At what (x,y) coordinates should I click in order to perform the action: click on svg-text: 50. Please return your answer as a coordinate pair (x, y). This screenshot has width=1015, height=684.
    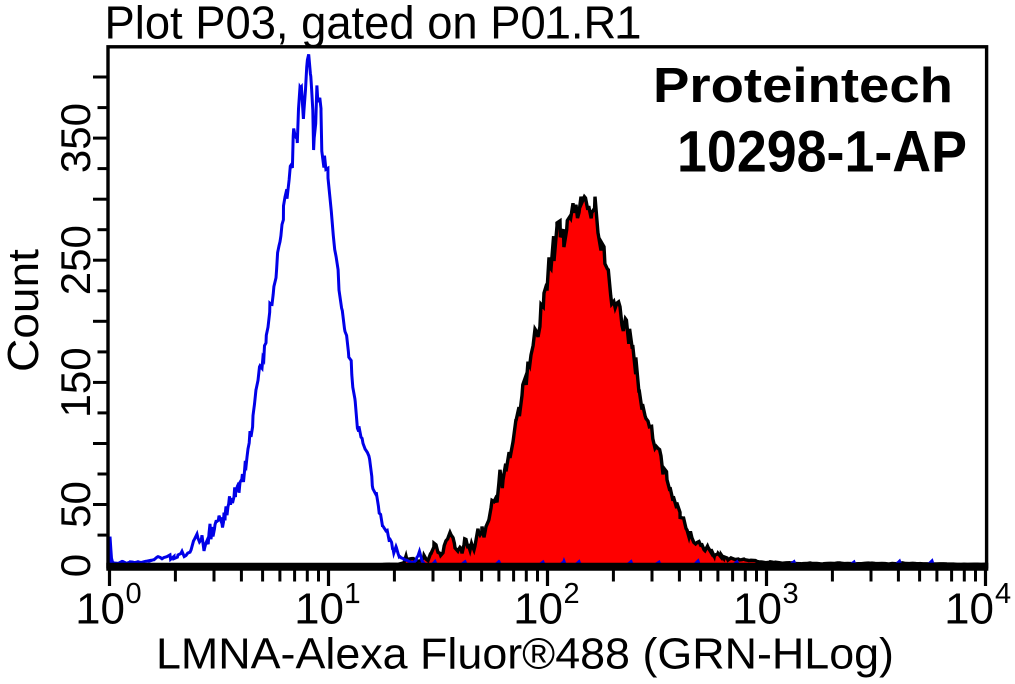
    Looking at the image, I should click on (75, 504).